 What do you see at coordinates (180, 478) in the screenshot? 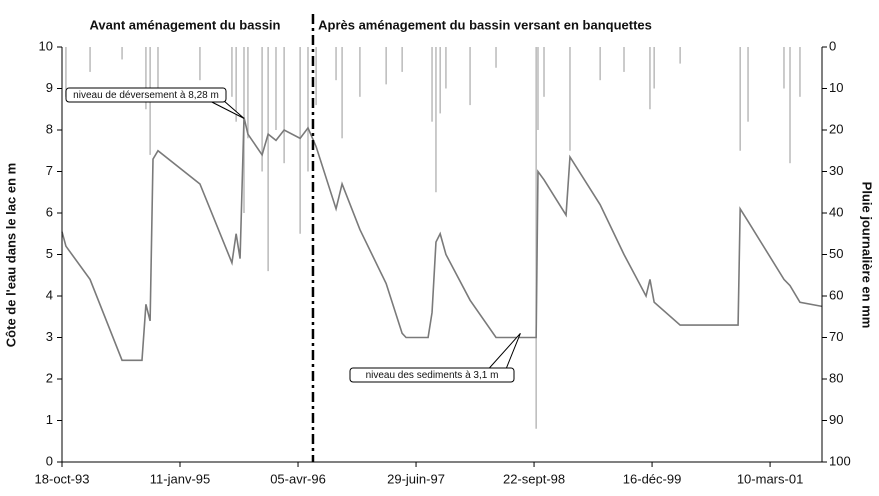
I see `x-tick-label: 11-janv-95` at bounding box center [180, 478].